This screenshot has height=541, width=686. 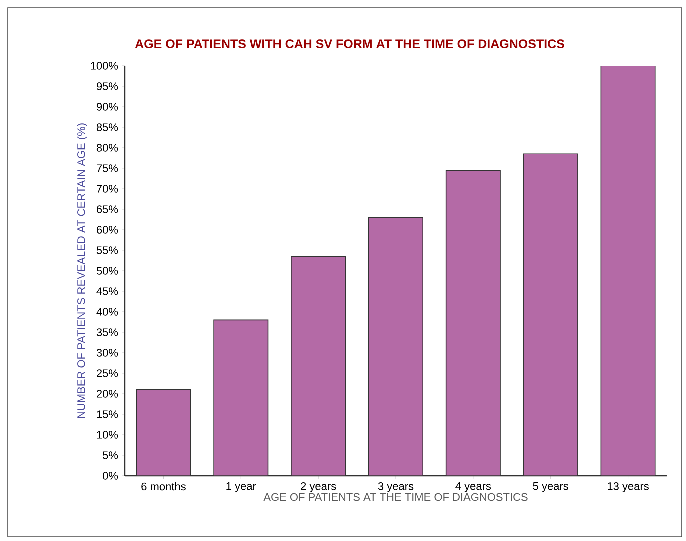 What do you see at coordinates (107, 250) in the screenshot?
I see `y-tick-label: 55%` at bounding box center [107, 250].